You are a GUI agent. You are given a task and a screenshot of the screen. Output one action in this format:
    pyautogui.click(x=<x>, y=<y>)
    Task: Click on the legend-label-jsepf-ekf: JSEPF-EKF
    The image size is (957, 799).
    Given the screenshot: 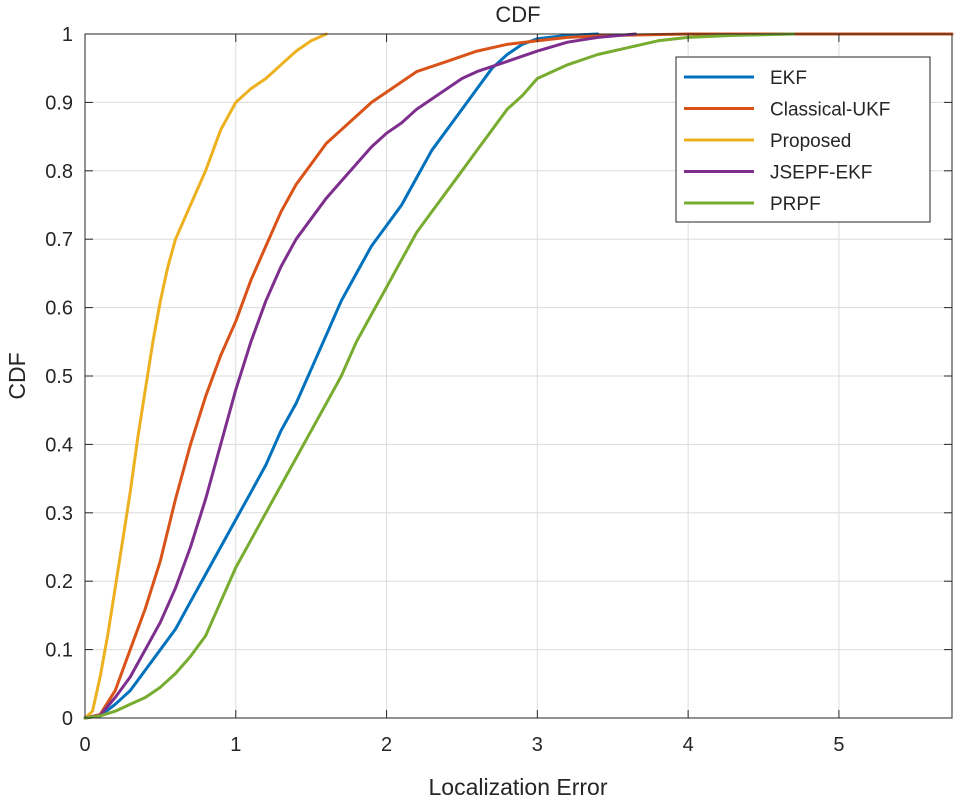 What is the action you would take?
    pyautogui.click(x=821, y=173)
    